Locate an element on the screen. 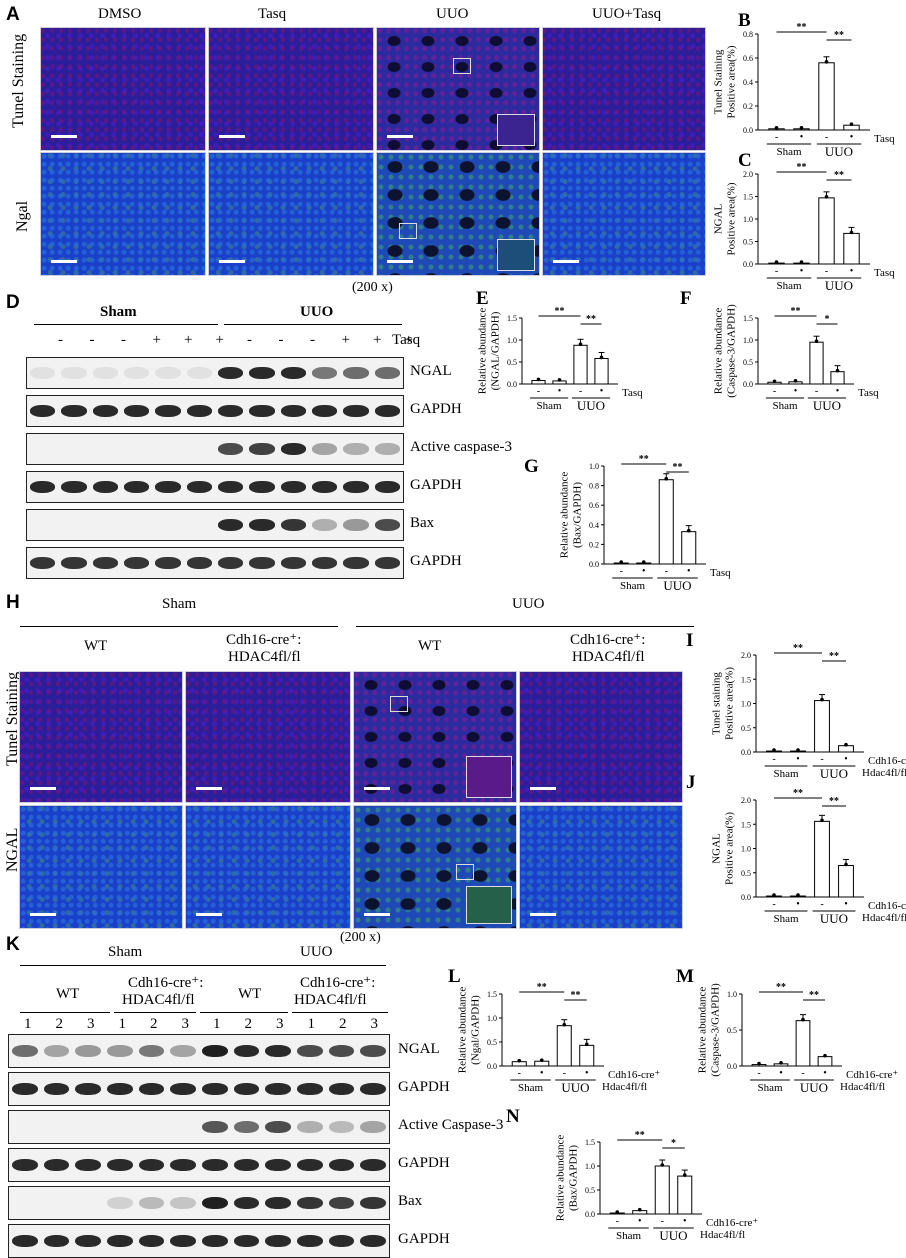 The height and width of the screenshot is (1258, 906). y-axis-label: Tunel Staining is located at coordinates (719, 81).